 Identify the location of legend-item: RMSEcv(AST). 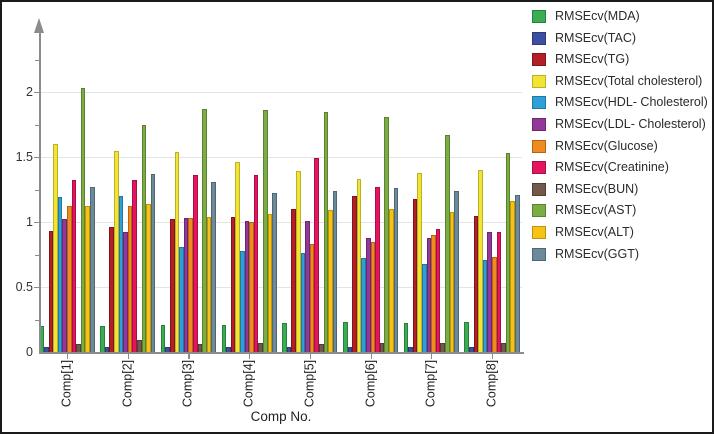
(620, 210).